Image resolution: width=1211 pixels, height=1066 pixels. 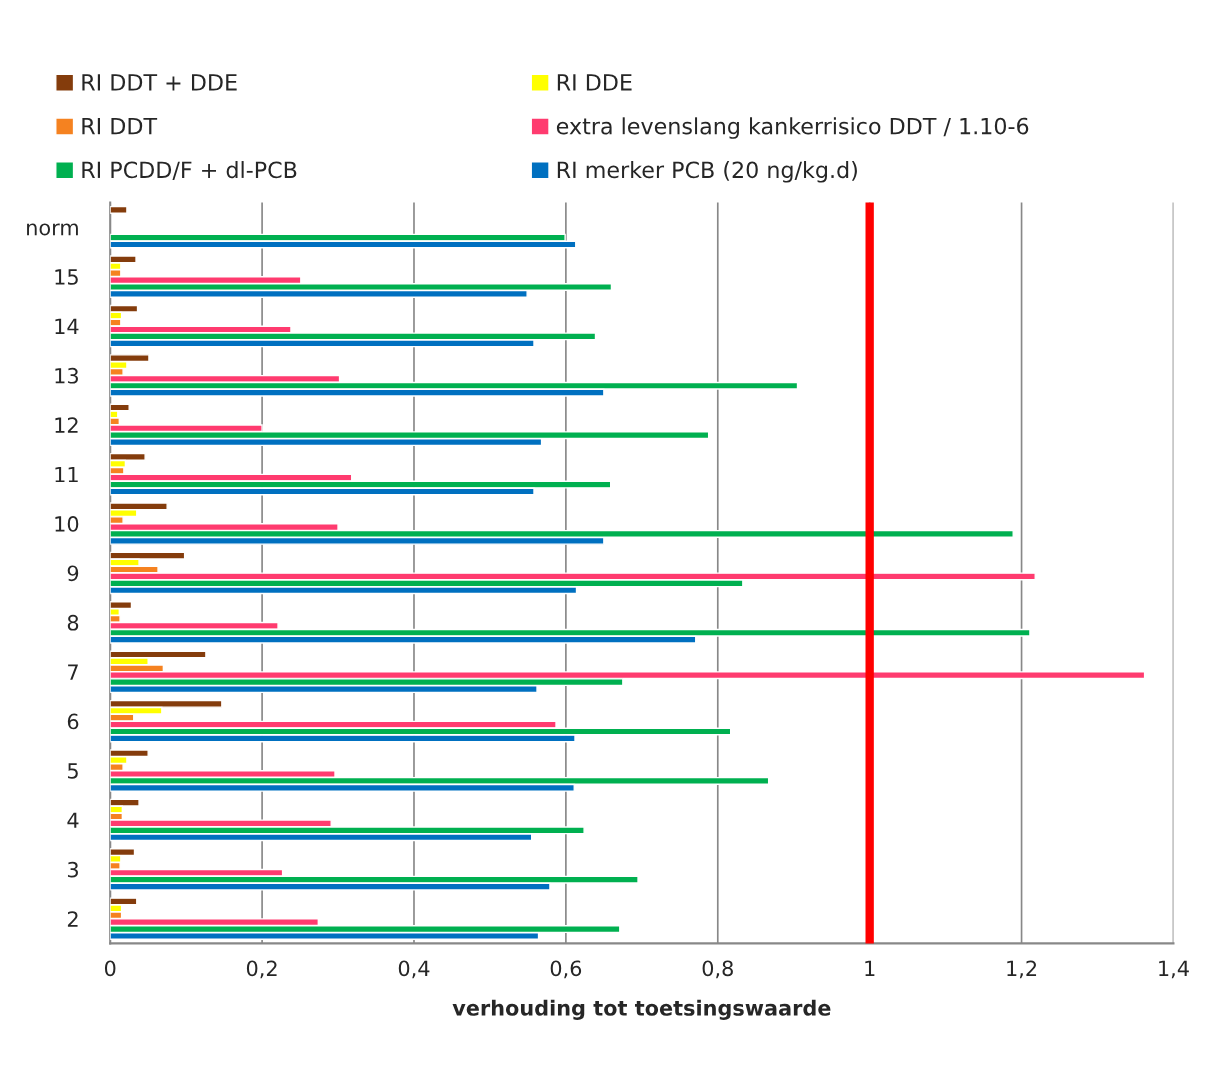 I want to click on x-tick-label: 0, so click(x=110, y=968).